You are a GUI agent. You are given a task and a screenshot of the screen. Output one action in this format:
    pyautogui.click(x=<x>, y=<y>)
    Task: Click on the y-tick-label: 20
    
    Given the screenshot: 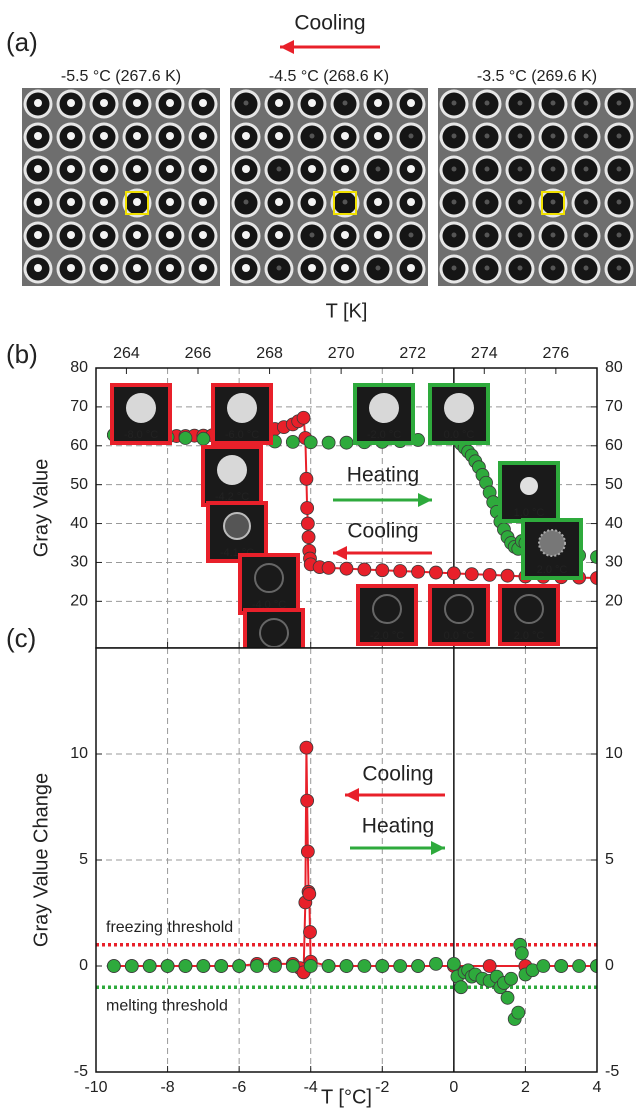 What is the action you would take?
    pyautogui.click(x=614, y=601)
    